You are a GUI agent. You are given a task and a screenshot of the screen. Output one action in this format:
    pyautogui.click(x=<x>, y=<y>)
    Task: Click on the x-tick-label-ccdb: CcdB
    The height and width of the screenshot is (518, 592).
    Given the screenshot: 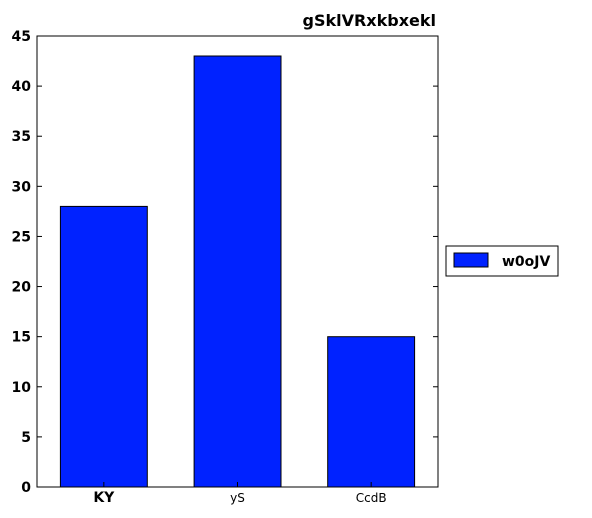 What is the action you would take?
    pyautogui.click(x=371, y=498)
    